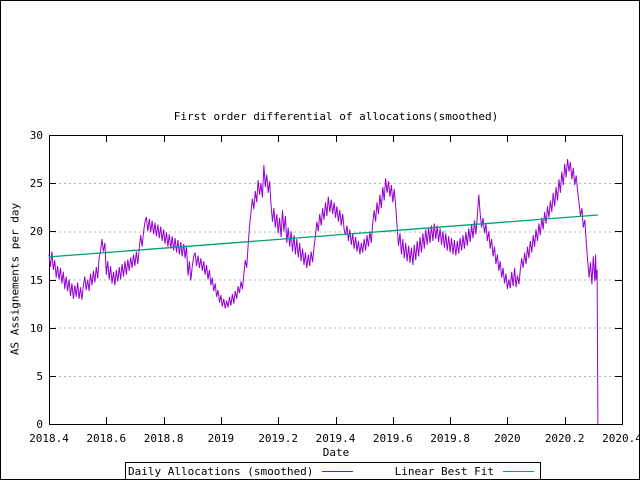  I want to click on x-tick-label: 2020.4, so click(621, 438).